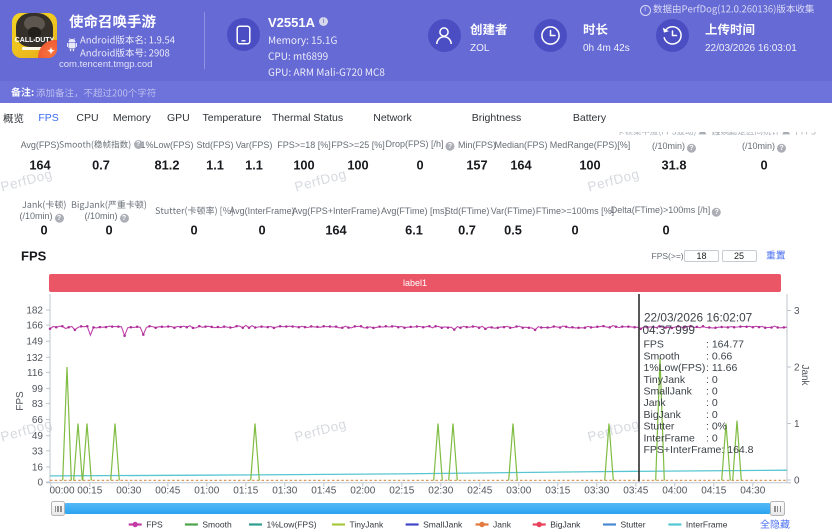 The image size is (832, 532). What do you see at coordinates (635, 491) in the screenshot?
I see `svg-text: 03:45` at bounding box center [635, 491].